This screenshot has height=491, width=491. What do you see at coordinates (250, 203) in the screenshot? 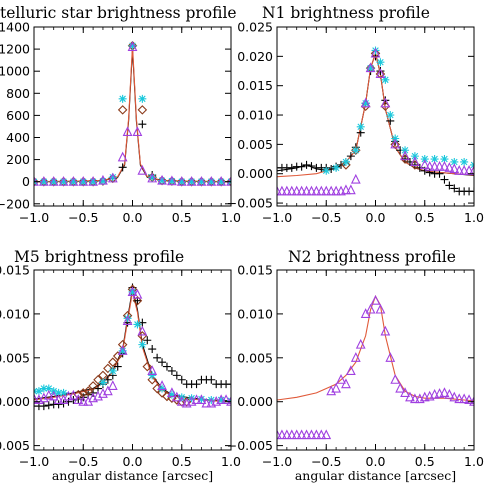
I see `y-tick-label: −0.005` at bounding box center [250, 203].